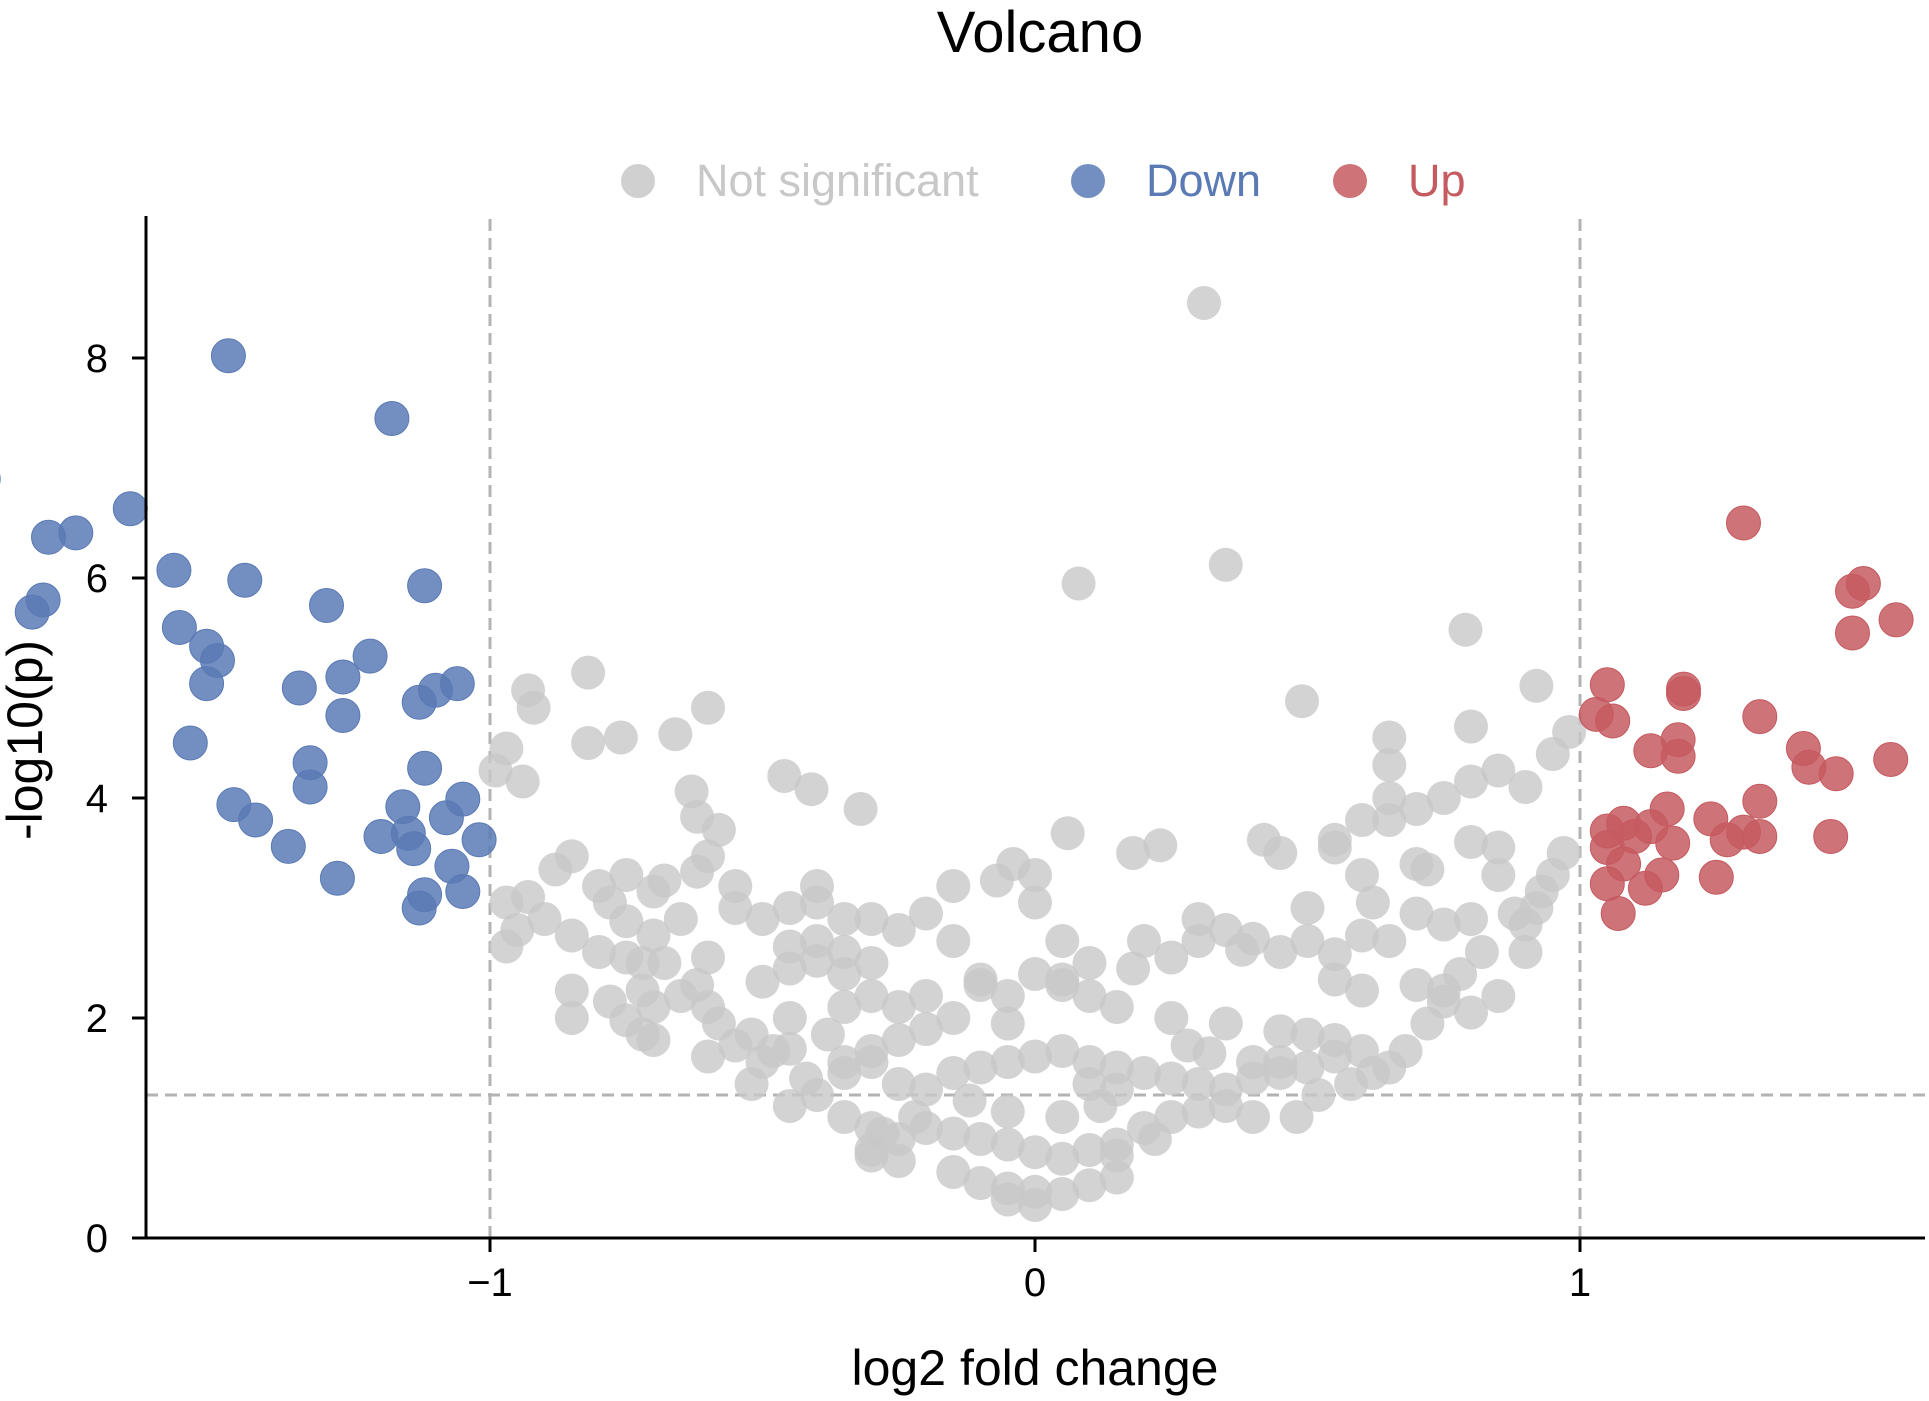 The height and width of the screenshot is (1401, 1929). I want to click on legend-label-up: Up, so click(1437, 180).